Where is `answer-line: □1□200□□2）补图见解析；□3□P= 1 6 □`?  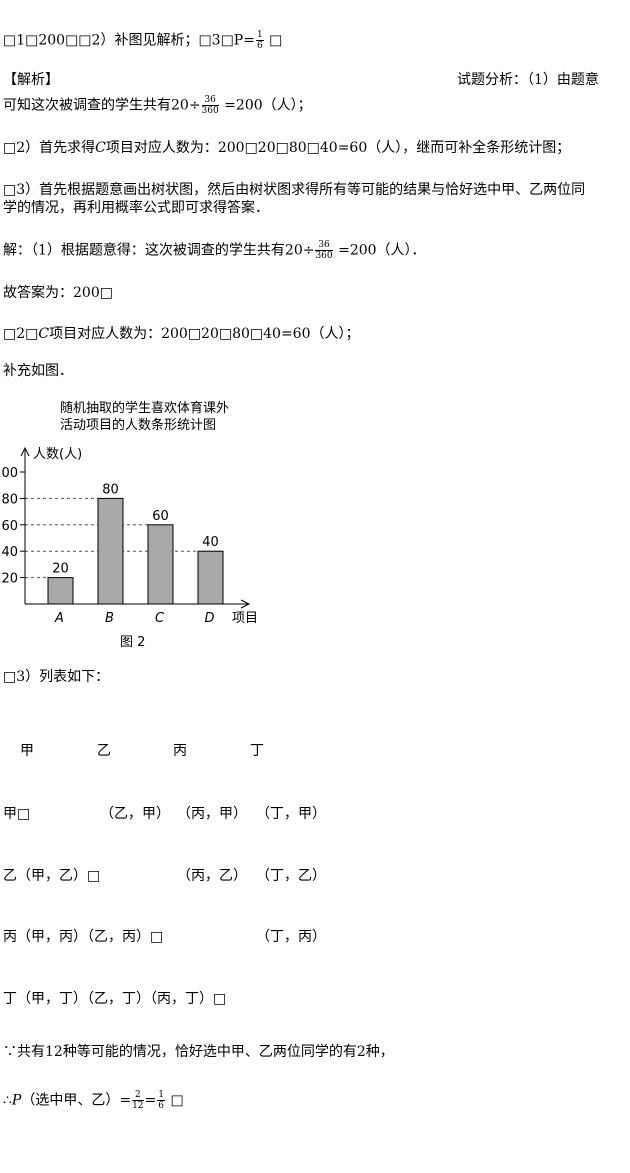 answer-line: □1□200□□2）补图见解析；□3□P= 1 6 □ is located at coordinates (142, 40).